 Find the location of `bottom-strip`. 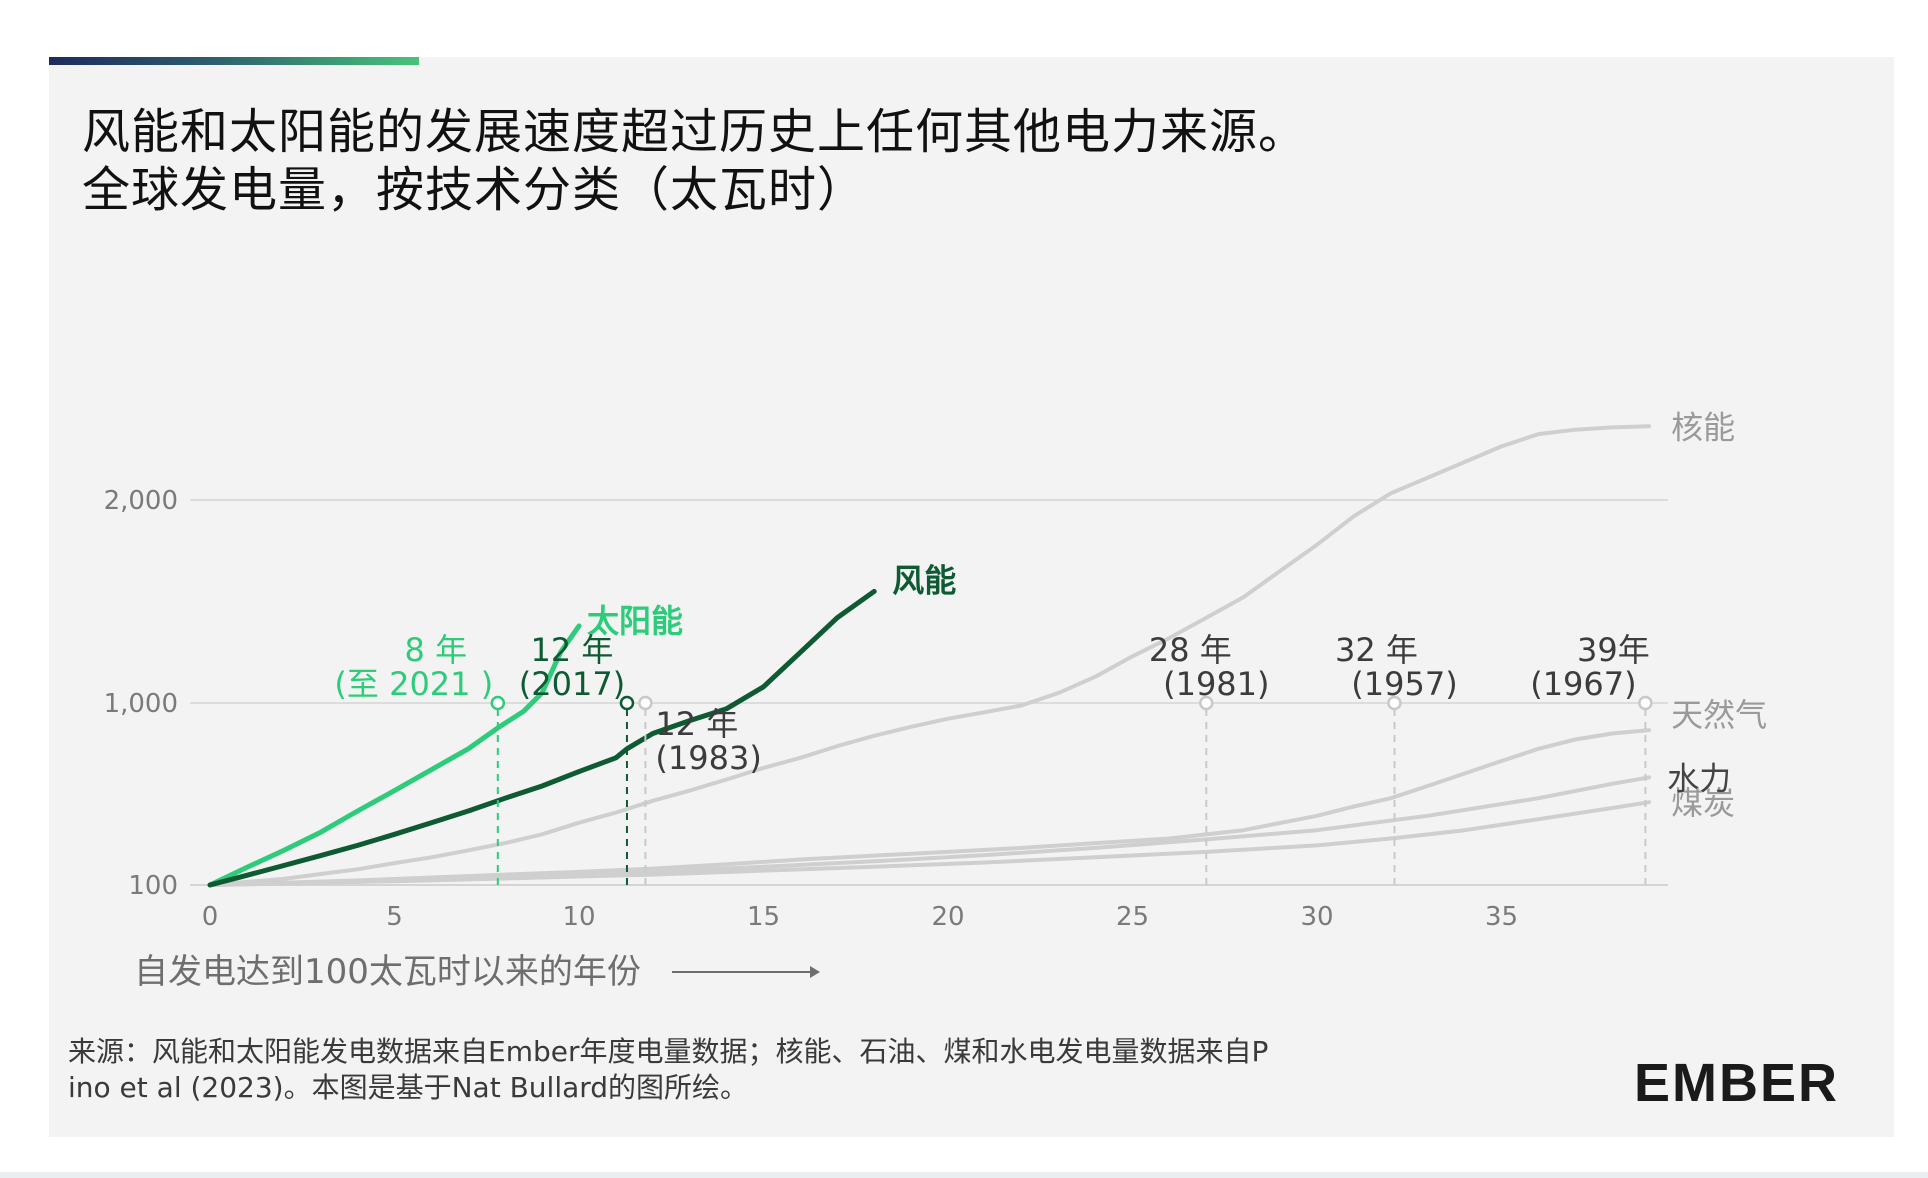

bottom-strip is located at coordinates (964, 1175).